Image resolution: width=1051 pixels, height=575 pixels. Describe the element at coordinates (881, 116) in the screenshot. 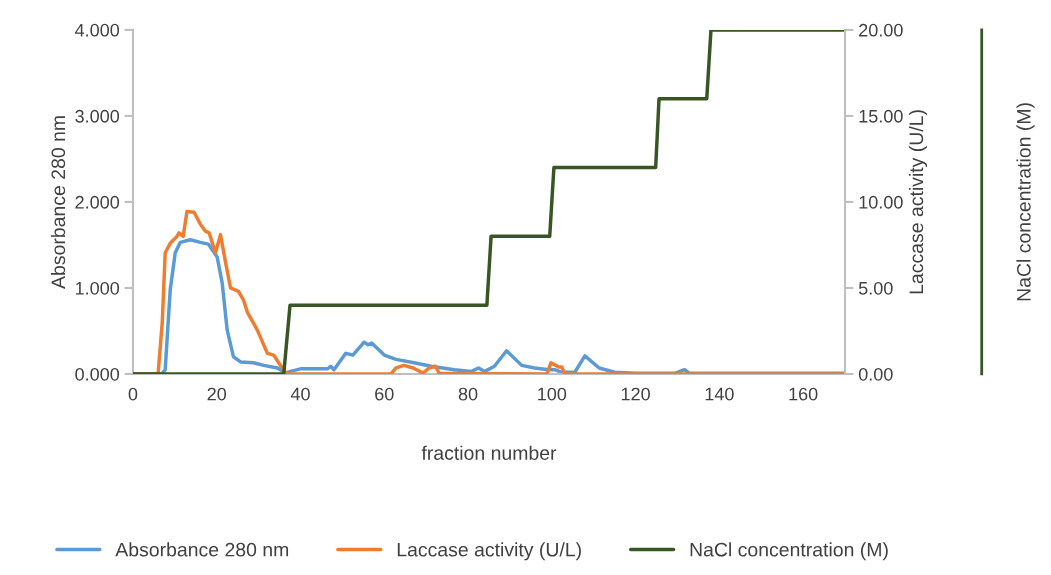

I see `y2-tick-label: 15.00` at that location.